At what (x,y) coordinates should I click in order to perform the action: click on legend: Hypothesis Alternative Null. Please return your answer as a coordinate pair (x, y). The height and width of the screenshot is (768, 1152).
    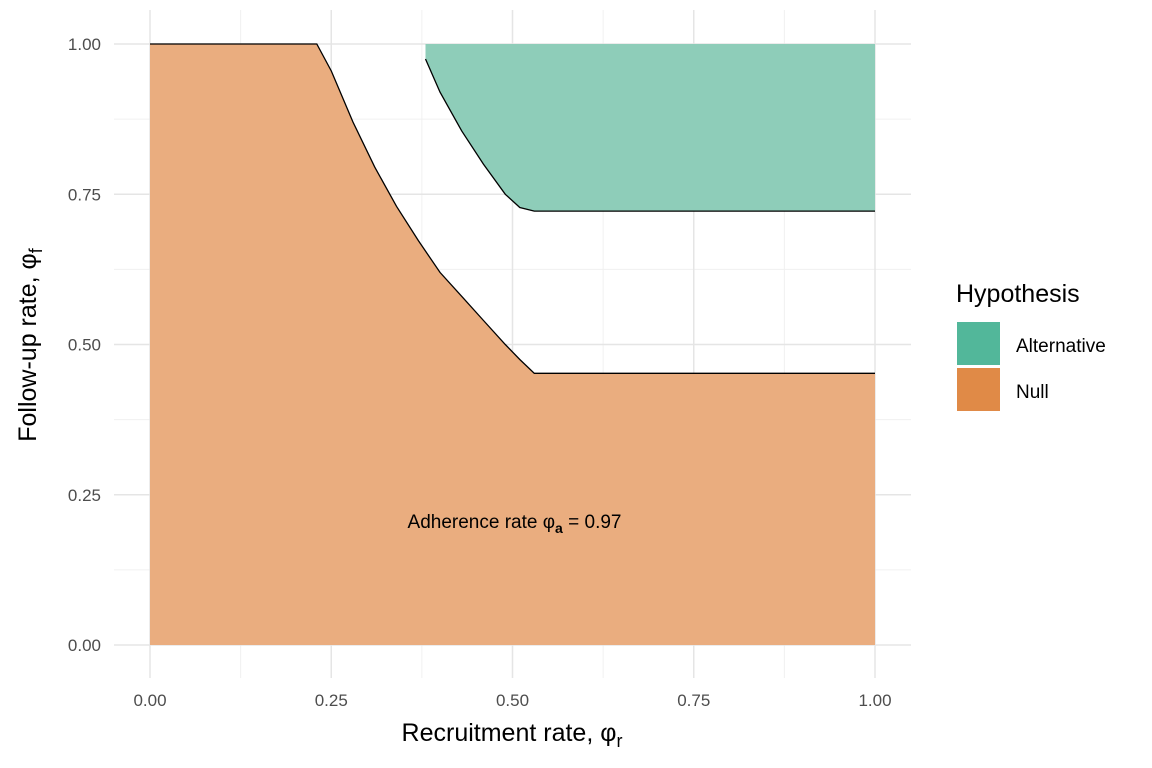
    Looking at the image, I should click on (1031, 345).